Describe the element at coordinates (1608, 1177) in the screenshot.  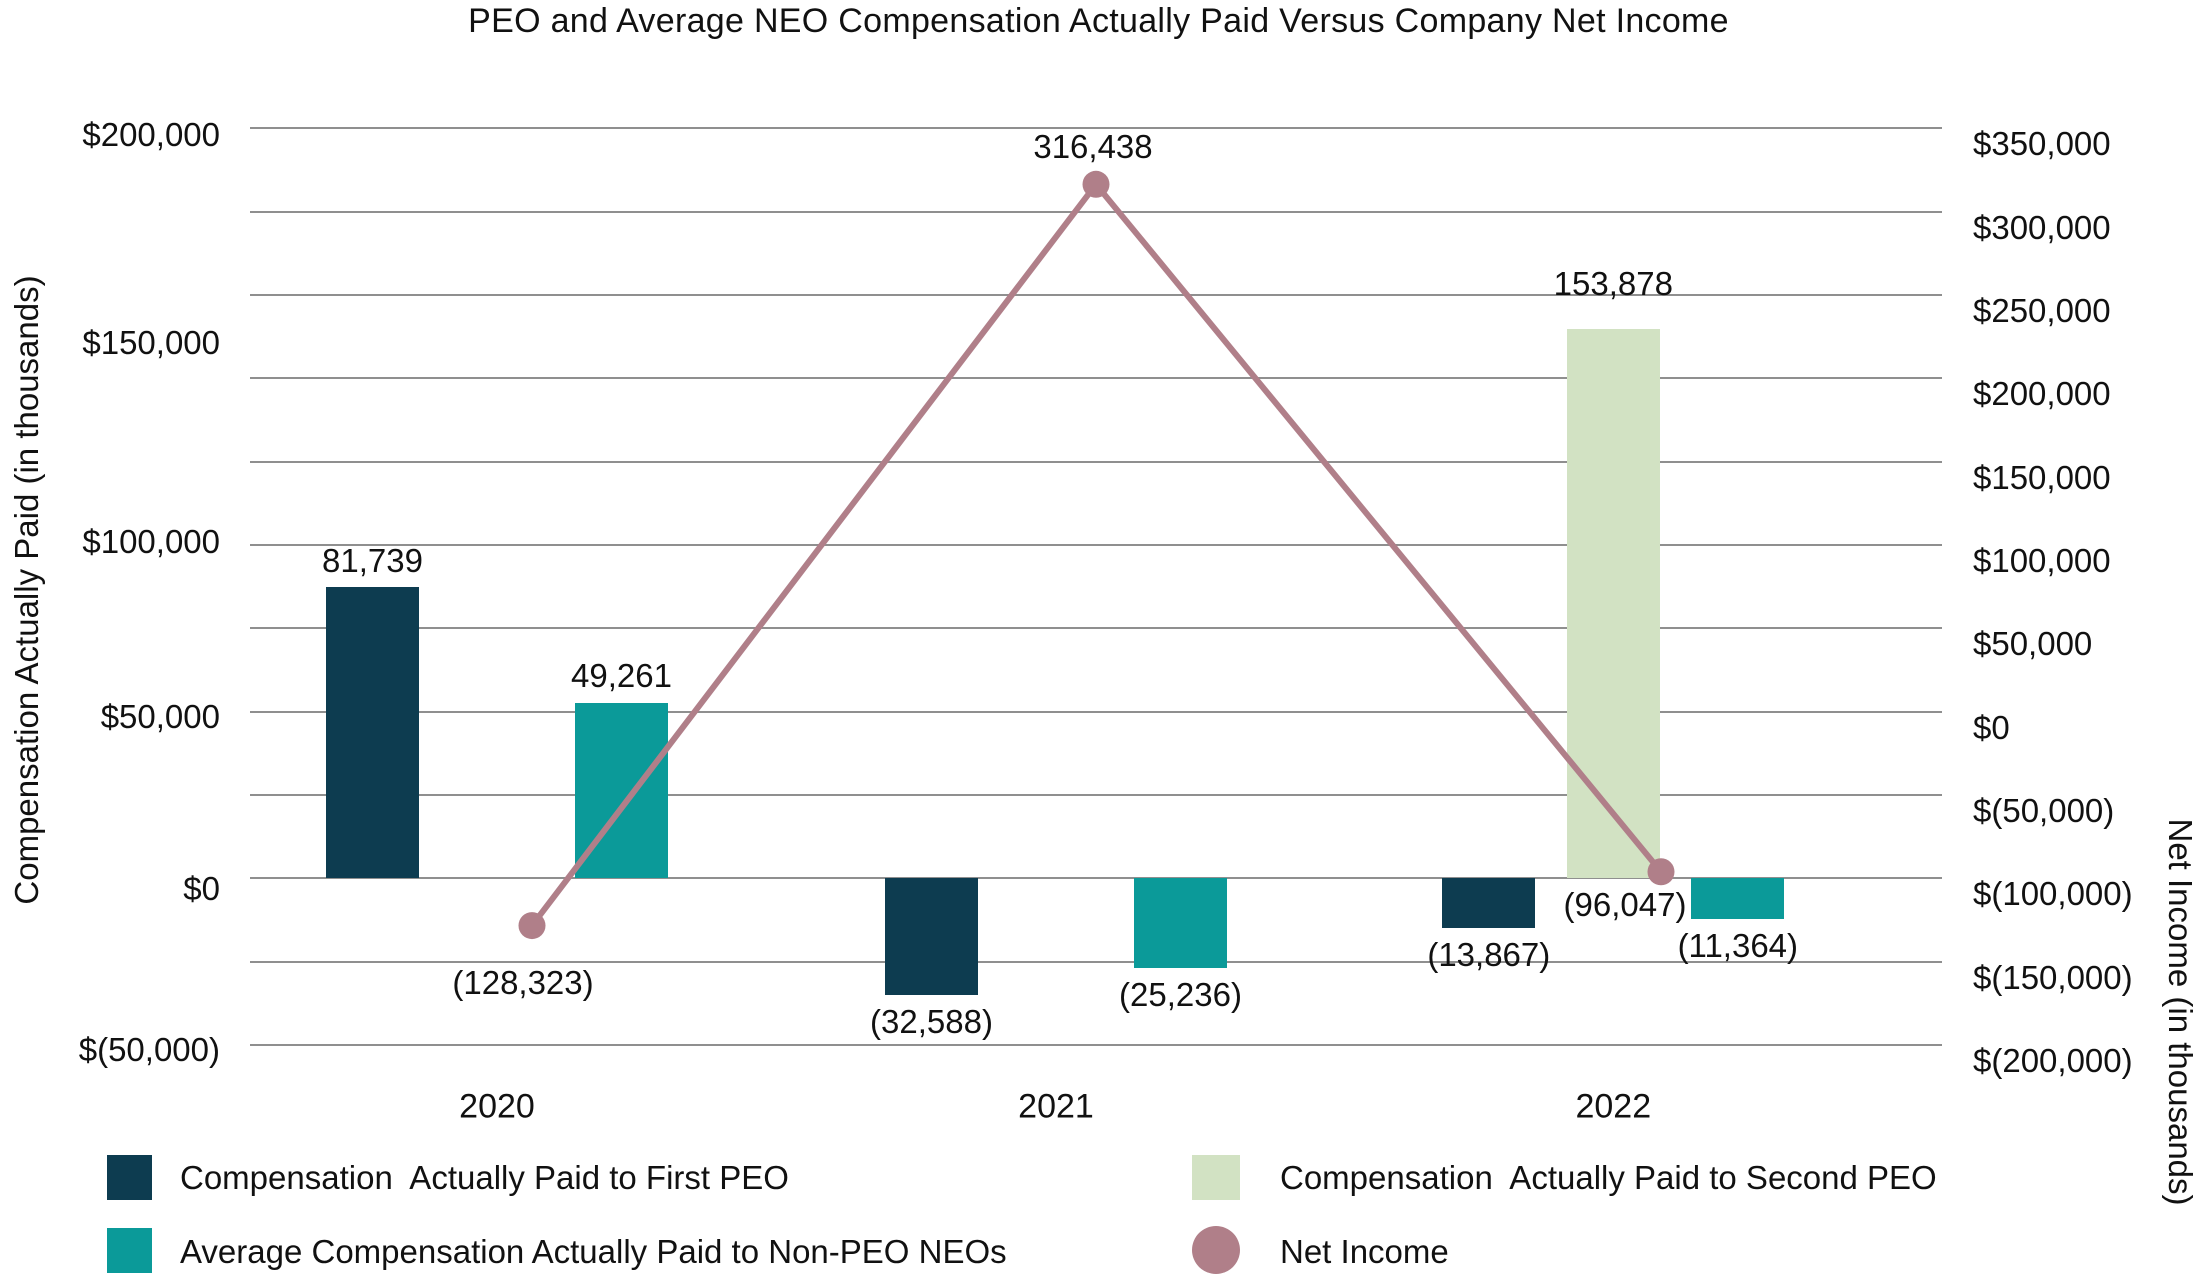
I see `legend-label-second-peo: Compensation Actually Paid to Second PEO` at that location.